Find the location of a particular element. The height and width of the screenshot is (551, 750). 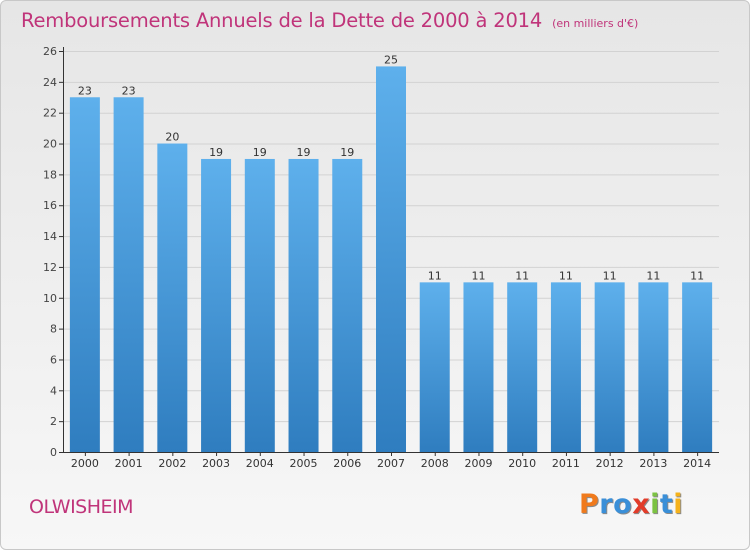

x-tick-label: 2000 is located at coordinates (85, 463).